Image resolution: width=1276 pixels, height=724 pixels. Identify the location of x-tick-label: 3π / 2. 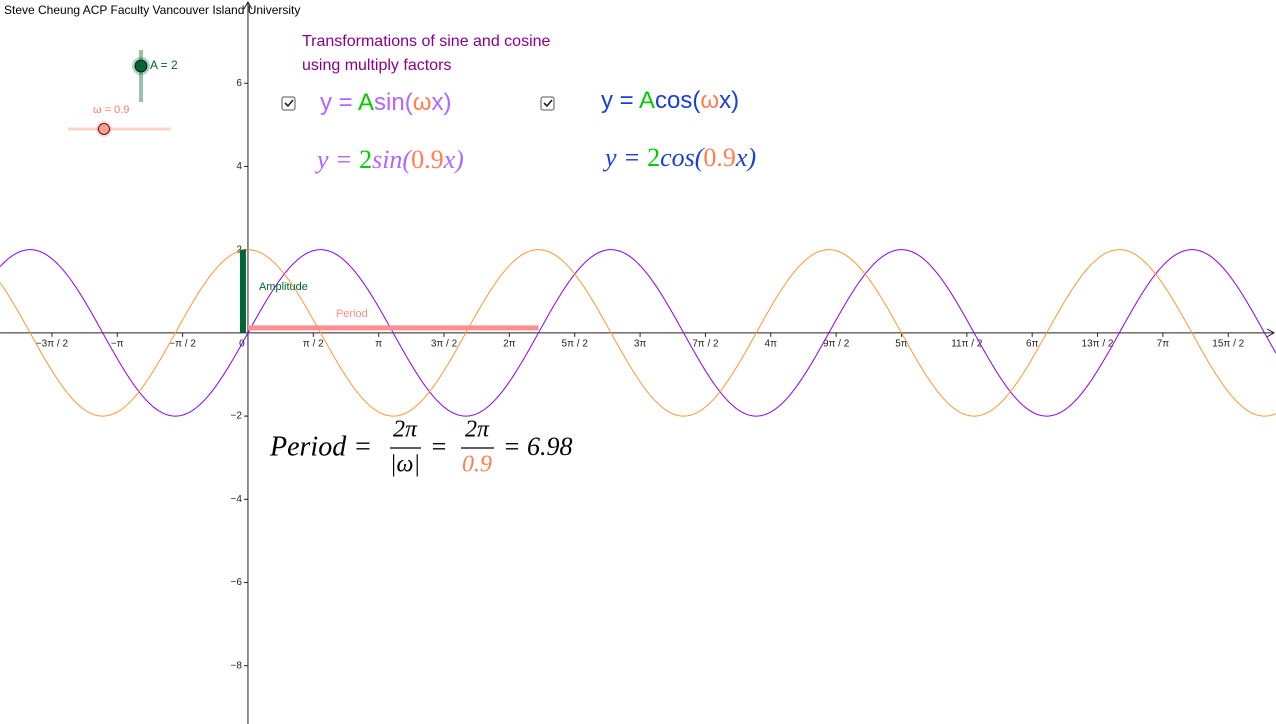
(444, 344).